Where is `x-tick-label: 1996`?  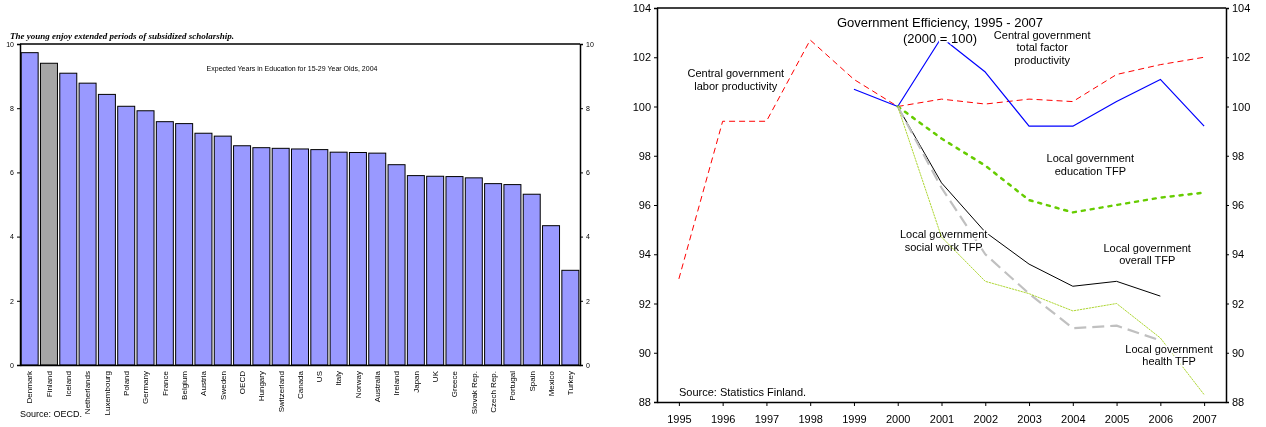
x-tick-label: 1996 is located at coordinates (723, 419).